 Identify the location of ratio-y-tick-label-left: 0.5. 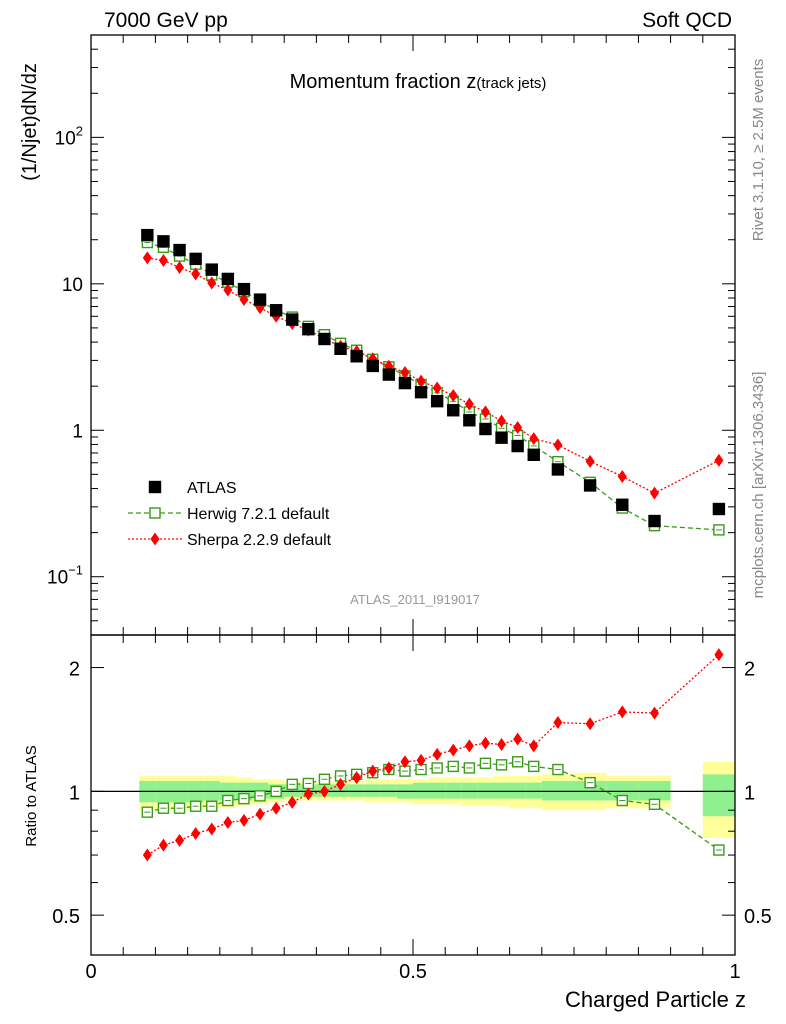
(66, 917).